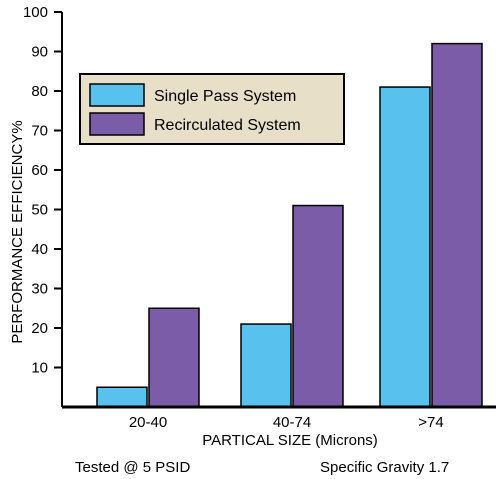  What do you see at coordinates (39, 52) in the screenshot?
I see `y-tick-label: 90` at bounding box center [39, 52].